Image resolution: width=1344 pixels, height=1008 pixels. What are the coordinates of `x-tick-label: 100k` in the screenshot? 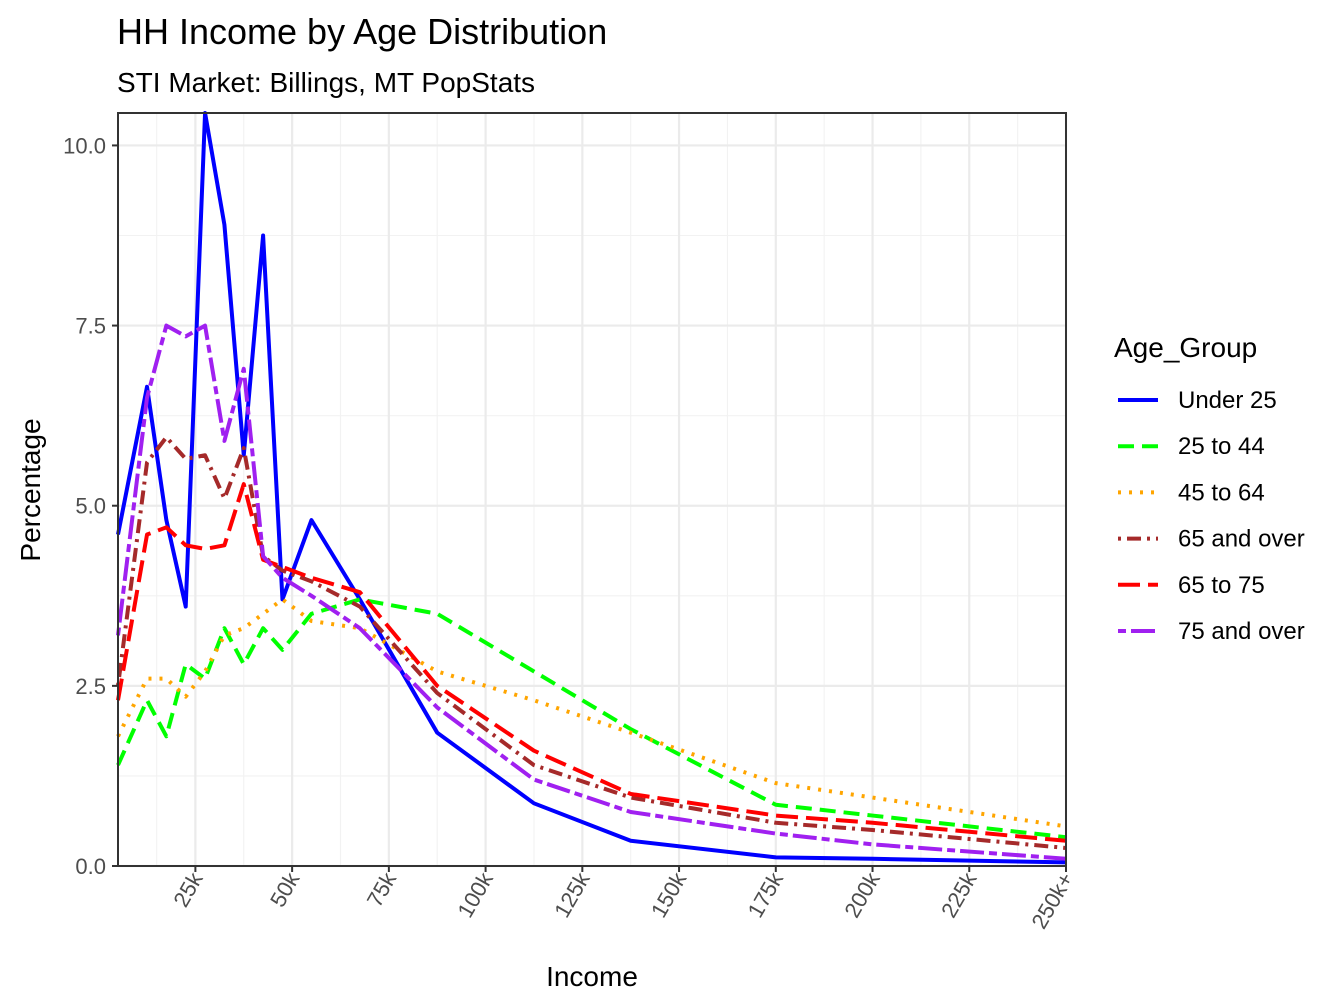 It's located at (475, 894).